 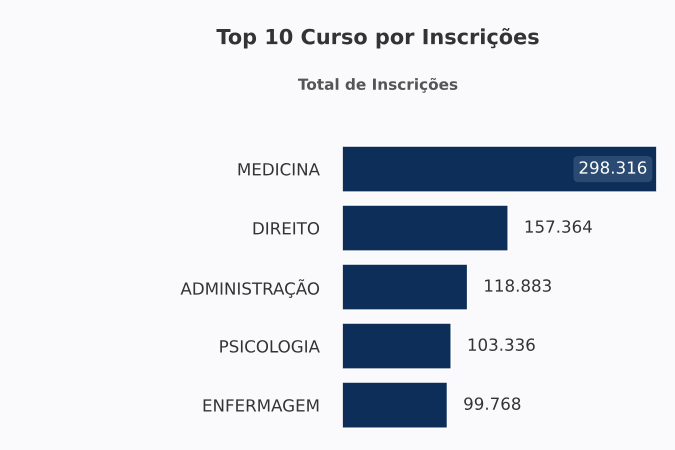 I want to click on y-tick-label: ENFERMAGEM, so click(x=261, y=405).